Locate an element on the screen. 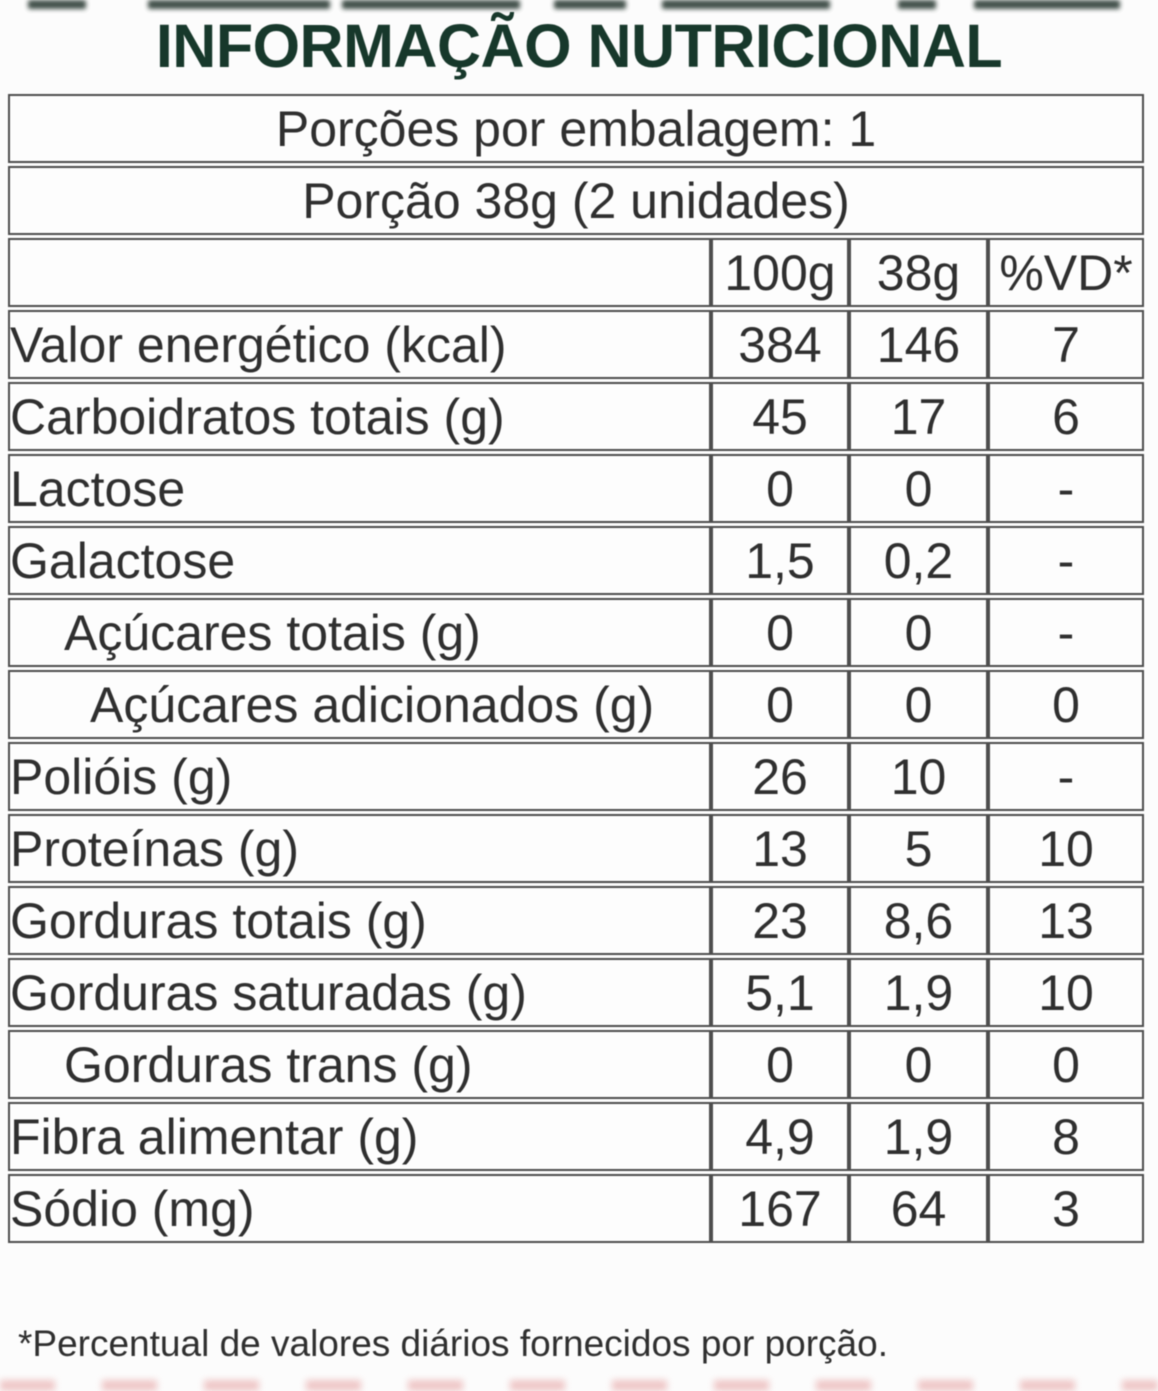 This screenshot has width=1158, height=1391. value-100g: 384 is located at coordinates (780, 344).